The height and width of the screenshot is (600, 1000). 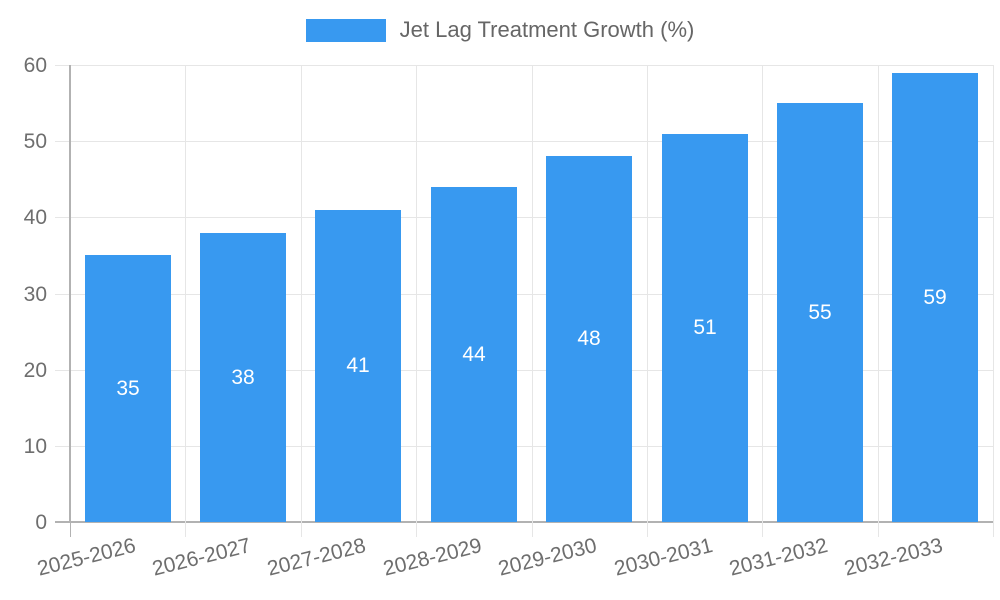 I want to click on legend-item: Jet Lag Treatment Growth (%), so click(x=500, y=30).